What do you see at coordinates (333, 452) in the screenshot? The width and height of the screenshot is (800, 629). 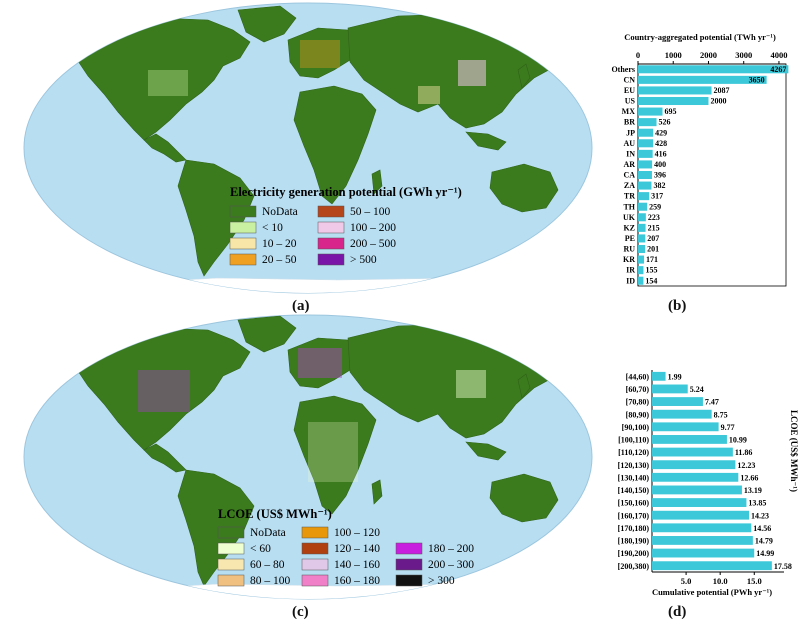 I see `lcoe-africa-c` at bounding box center [333, 452].